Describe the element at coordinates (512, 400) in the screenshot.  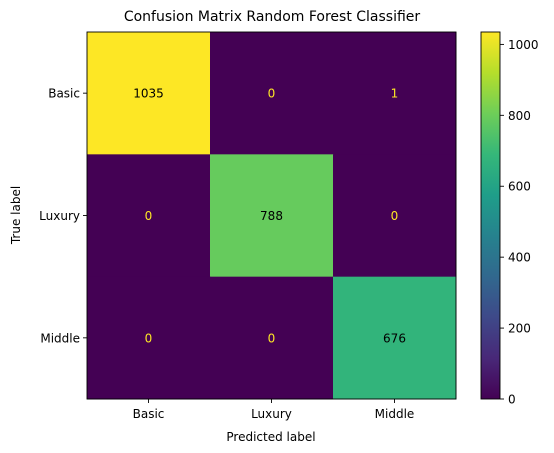
I see `colorbar-tick-label: 0` at that location.